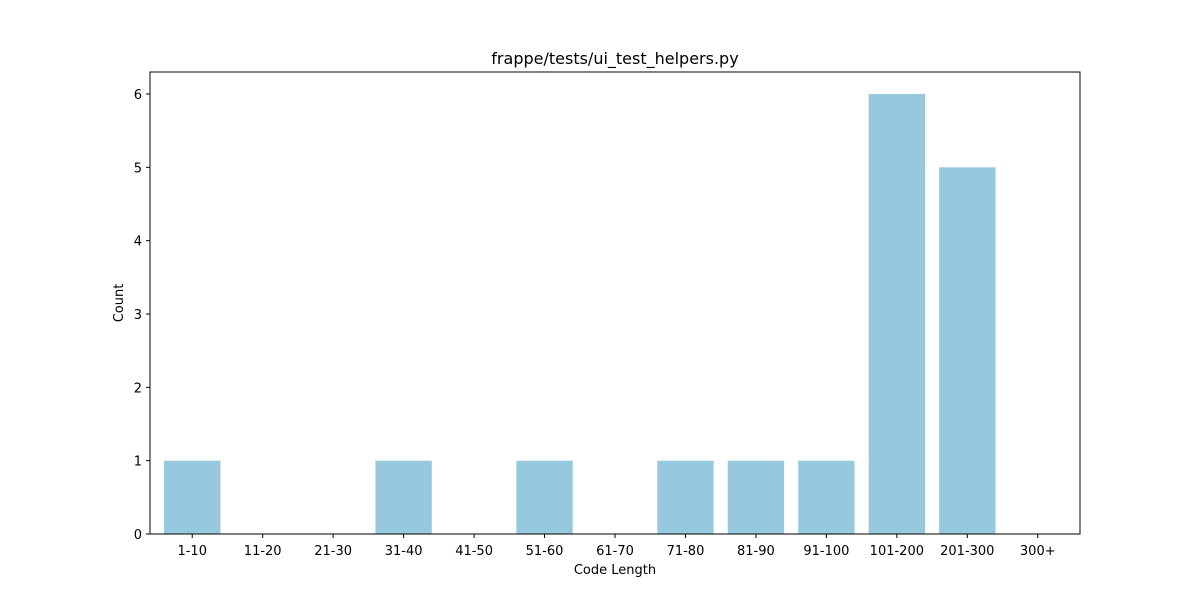  Describe the element at coordinates (333, 551) in the screenshot. I see `x-tick-label: 21-30` at that location.